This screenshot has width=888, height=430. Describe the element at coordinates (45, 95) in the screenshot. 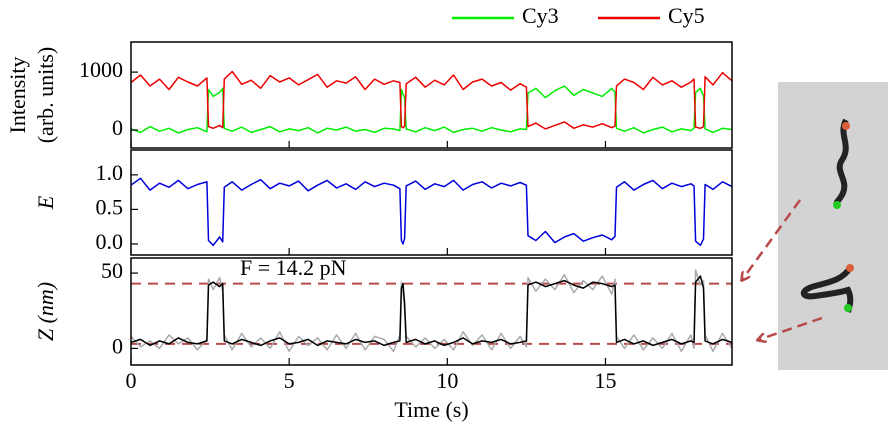

I see `y-axis-label: (arb. units)` at that location.